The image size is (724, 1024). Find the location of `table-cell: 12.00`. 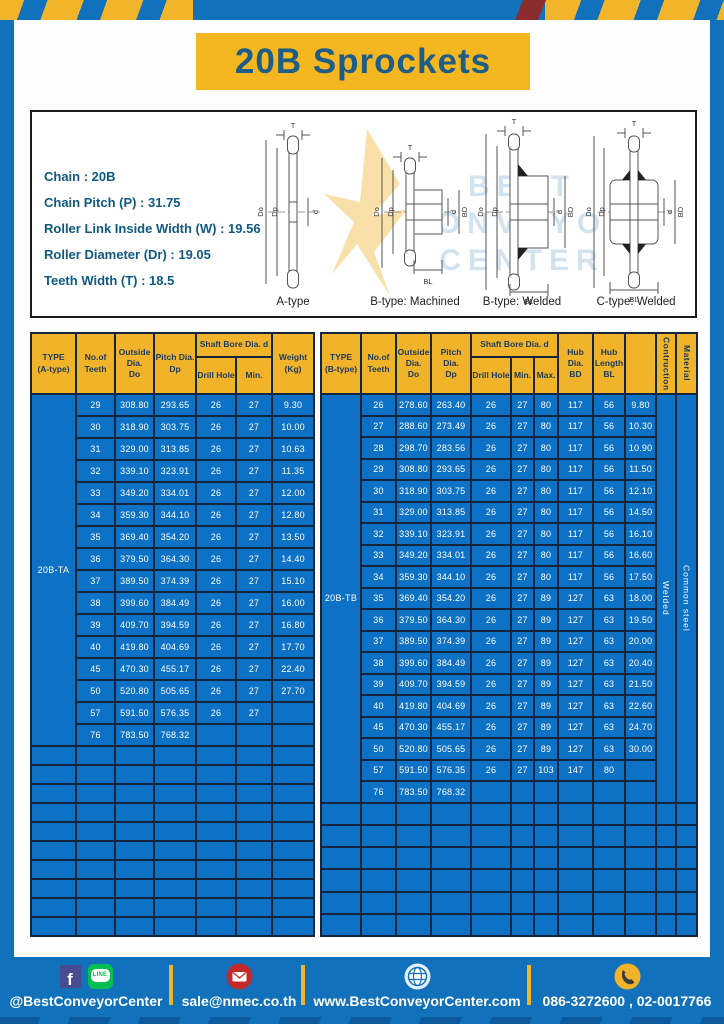

table-cell: 12.00 is located at coordinates (293, 493).